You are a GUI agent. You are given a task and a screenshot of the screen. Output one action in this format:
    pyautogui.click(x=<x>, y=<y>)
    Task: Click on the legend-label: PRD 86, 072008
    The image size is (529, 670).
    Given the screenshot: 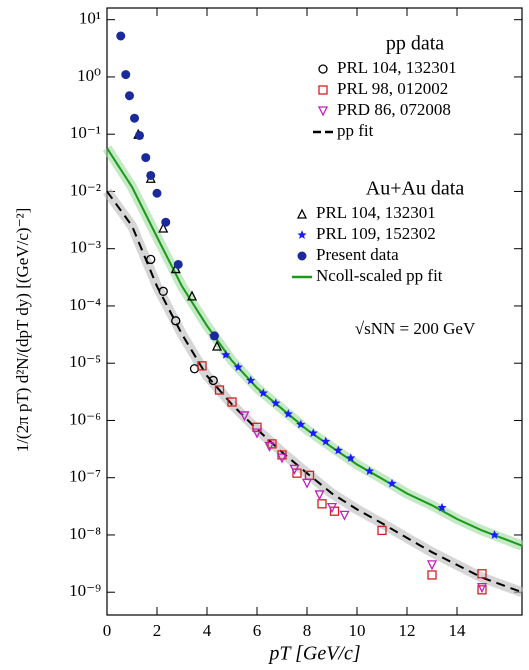 What is the action you would take?
    pyautogui.click(x=394, y=109)
    